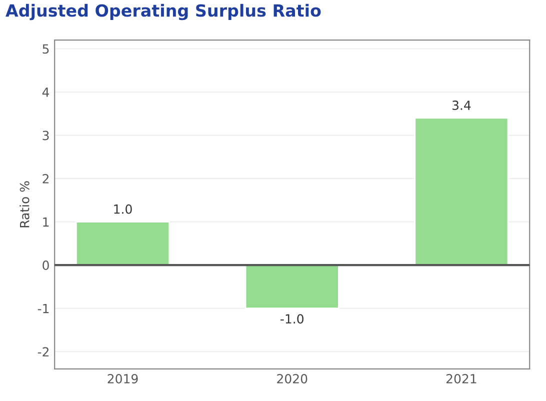 The height and width of the screenshot is (401, 546). Describe the element at coordinates (292, 319) in the screenshot. I see `data-label: -1.0` at that location.